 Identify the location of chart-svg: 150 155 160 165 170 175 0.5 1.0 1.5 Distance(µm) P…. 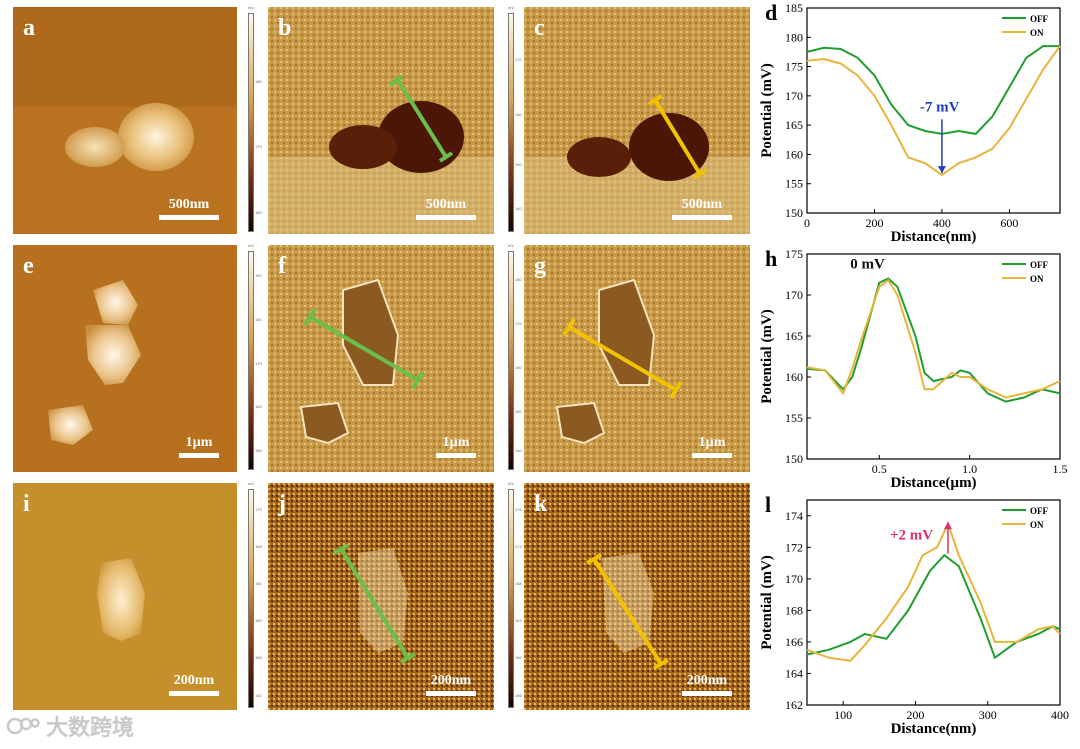
(913, 368).